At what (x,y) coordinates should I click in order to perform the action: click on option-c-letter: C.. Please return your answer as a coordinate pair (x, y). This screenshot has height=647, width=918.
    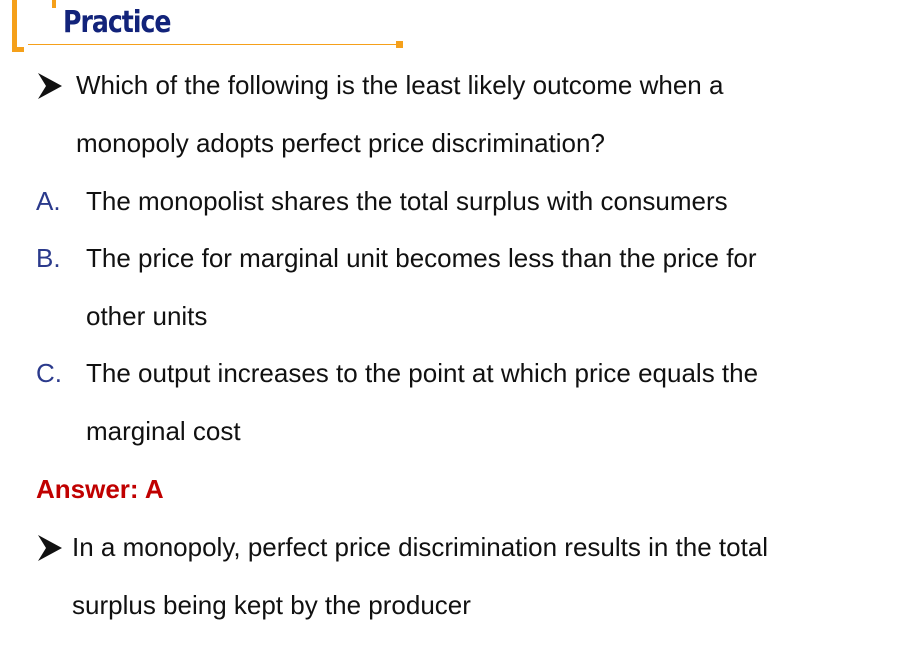
    Looking at the image, I should click on (49, 373).